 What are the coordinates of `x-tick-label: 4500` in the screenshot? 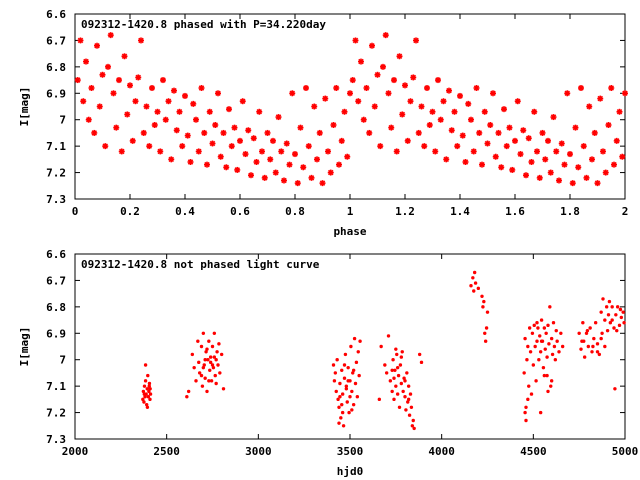 It's located at (533, 451).